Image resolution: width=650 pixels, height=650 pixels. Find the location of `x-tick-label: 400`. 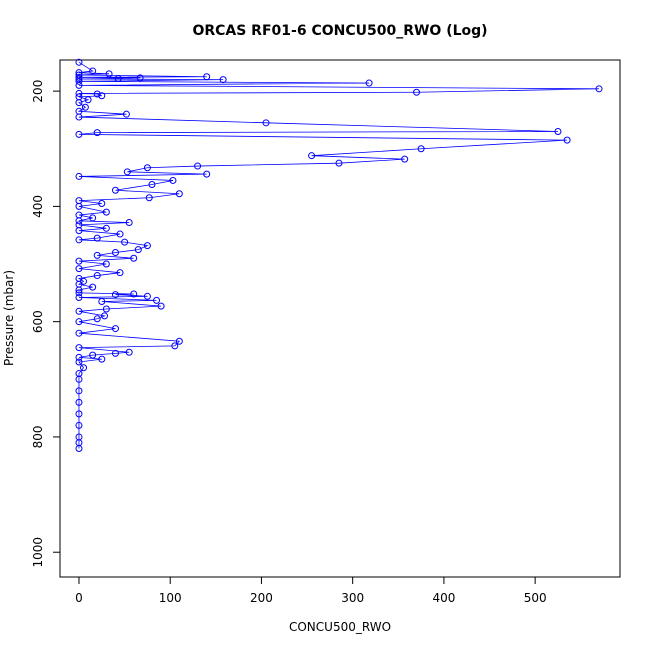

x-tick-label: 400 is located at coordinates (443, 598).